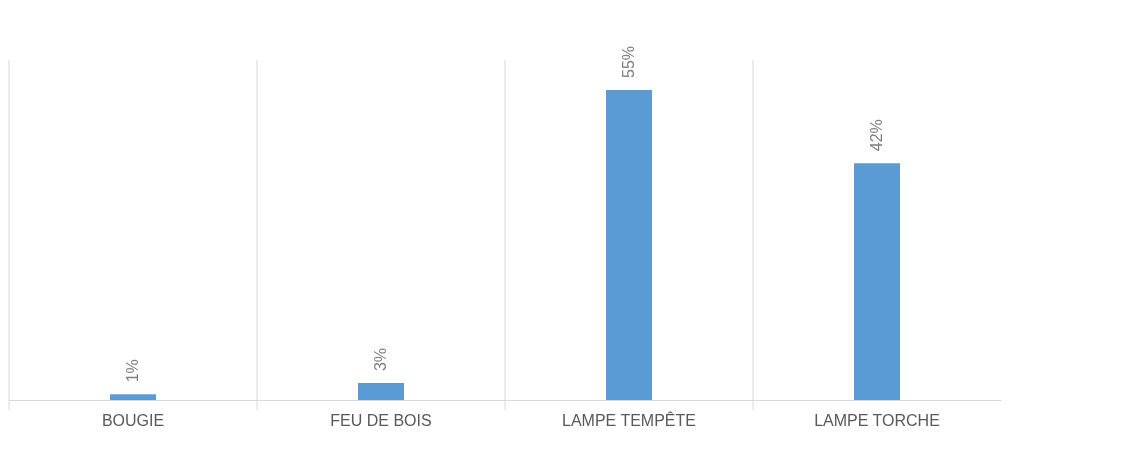  I want to click on data-label: 42%, so click(876, 135).